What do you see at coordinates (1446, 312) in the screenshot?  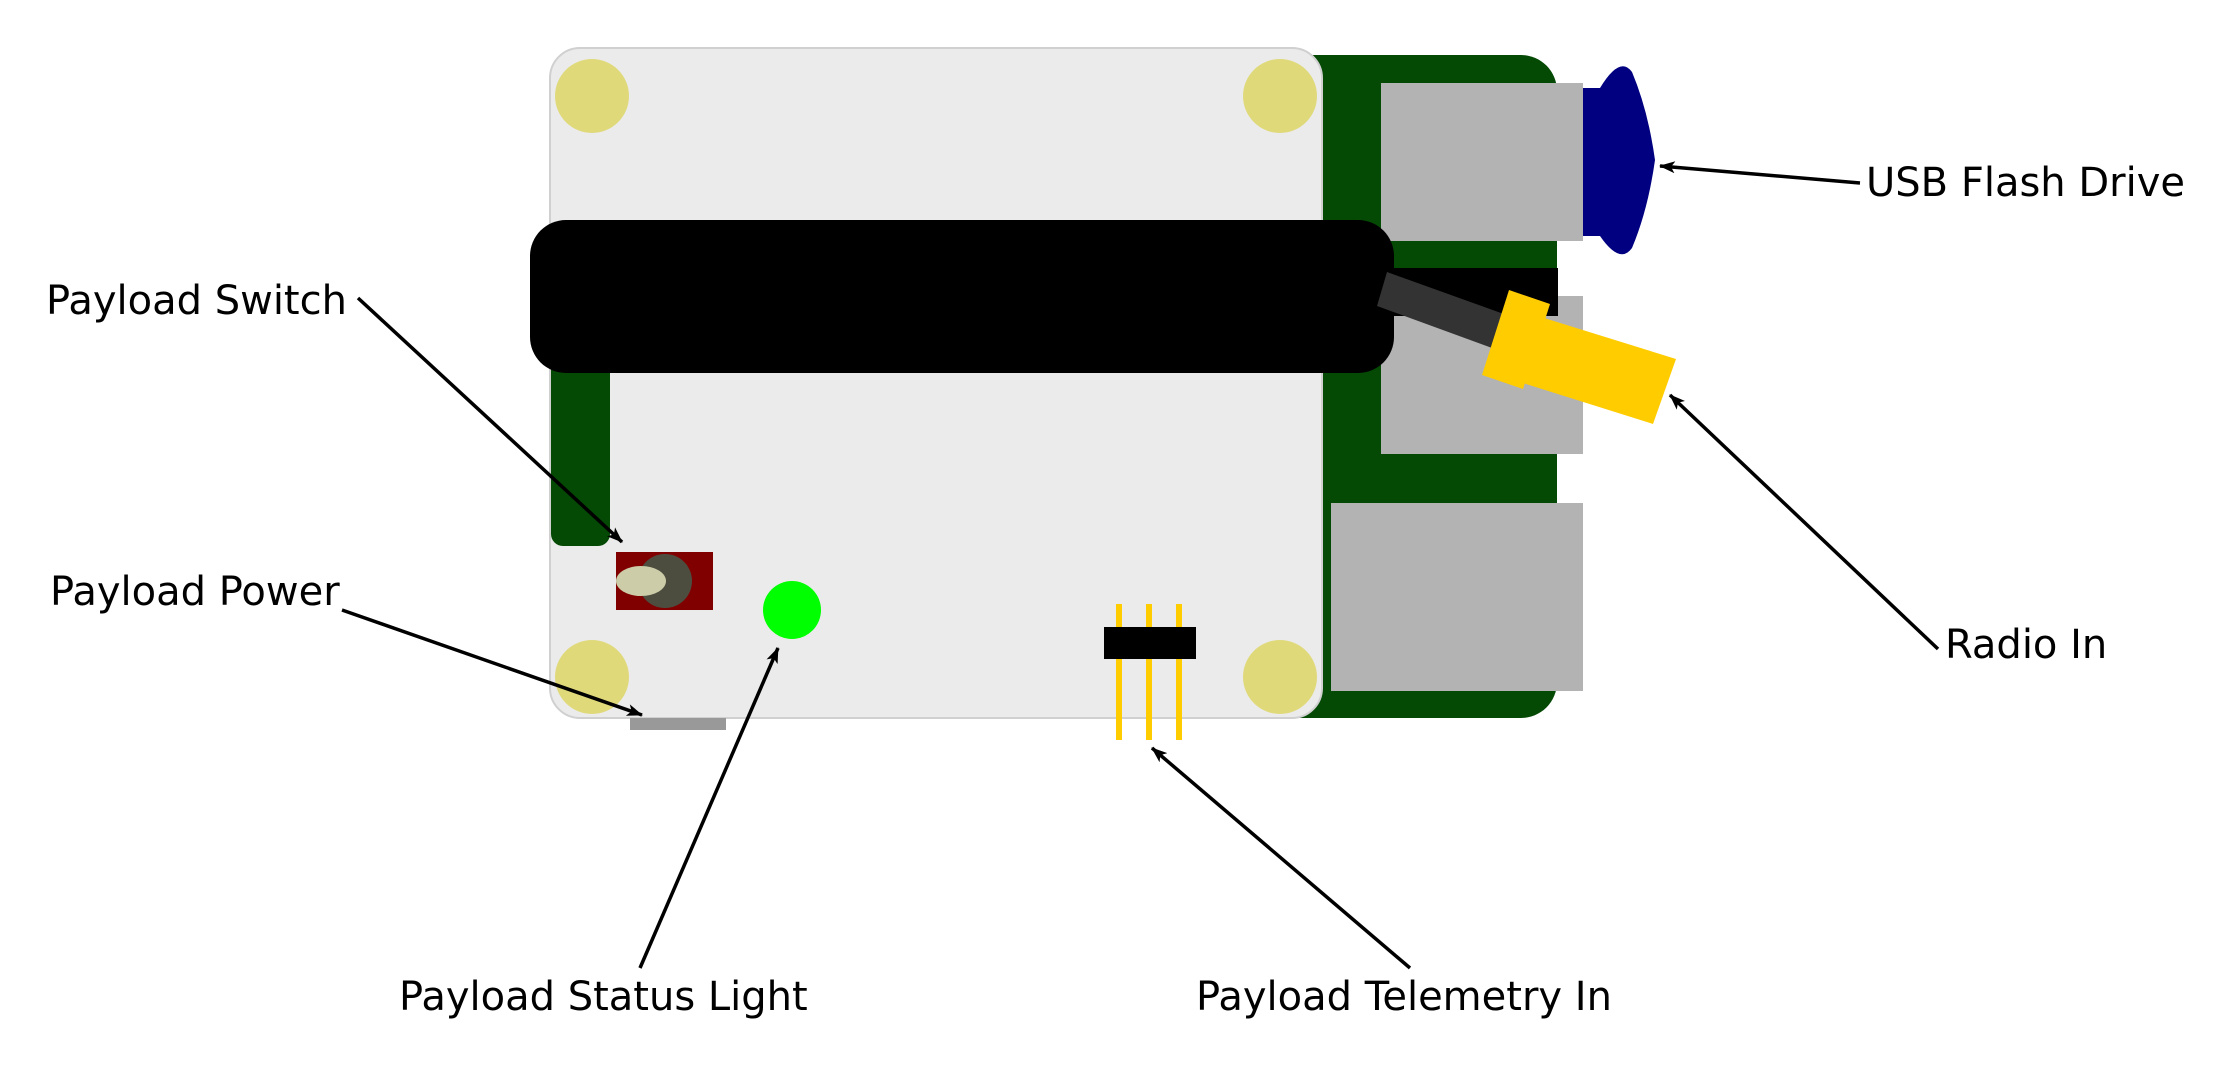 I see `radio-cable-jacket` at bounding box center [1446, 312].